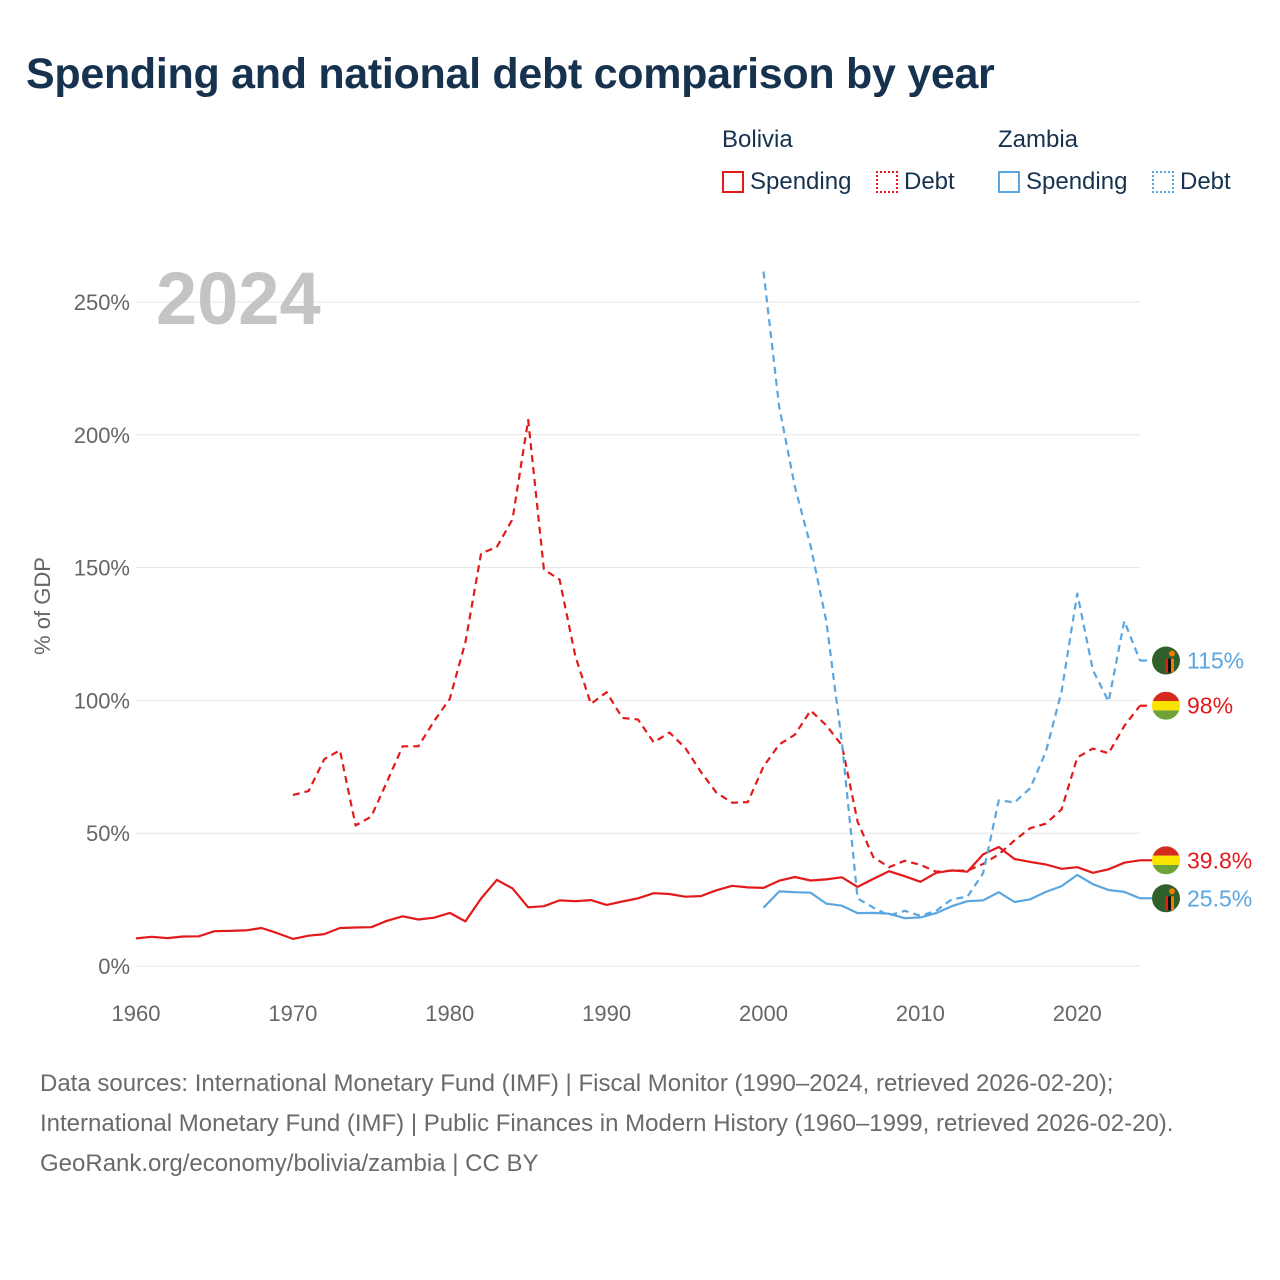 This screenshot has height=1280, width=1280. What do you see at coordinates (102, 634) in the screenshot?
I see `y-axis-ticks: 0% 50% 100% 150% 200% 250%` at bounding box center [102, 634].